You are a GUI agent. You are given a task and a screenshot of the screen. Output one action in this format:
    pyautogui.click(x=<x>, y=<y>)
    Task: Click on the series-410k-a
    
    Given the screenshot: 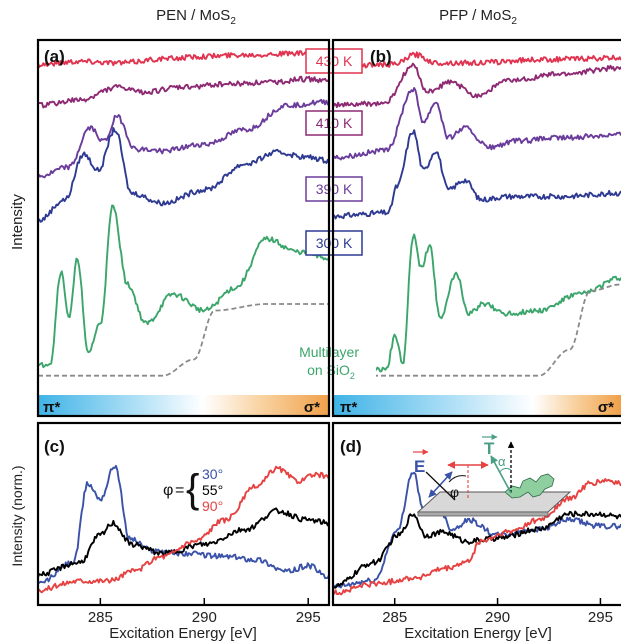 What is the action you would take?
    pyautogui.click(x=183, y=92)
    